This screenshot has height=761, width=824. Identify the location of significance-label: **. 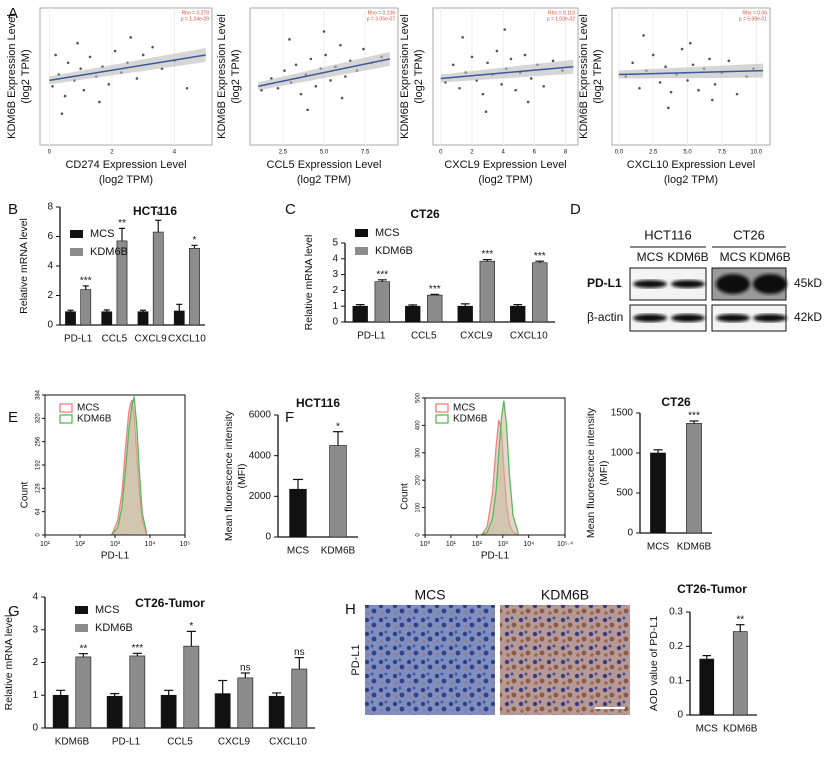
(83, 648).